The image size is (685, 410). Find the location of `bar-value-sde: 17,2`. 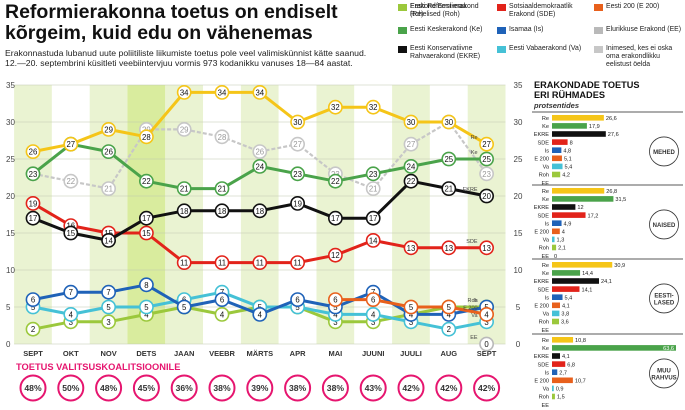

bar-value-sde: 17,2 is located at coordinates (593, 216).